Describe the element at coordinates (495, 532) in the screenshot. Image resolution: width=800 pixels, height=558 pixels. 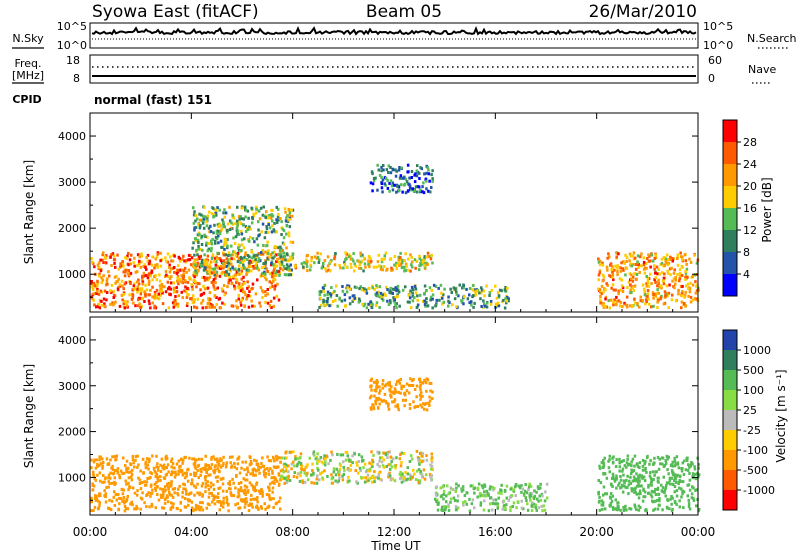
I see `x-tick-label: 16:00` at that location.